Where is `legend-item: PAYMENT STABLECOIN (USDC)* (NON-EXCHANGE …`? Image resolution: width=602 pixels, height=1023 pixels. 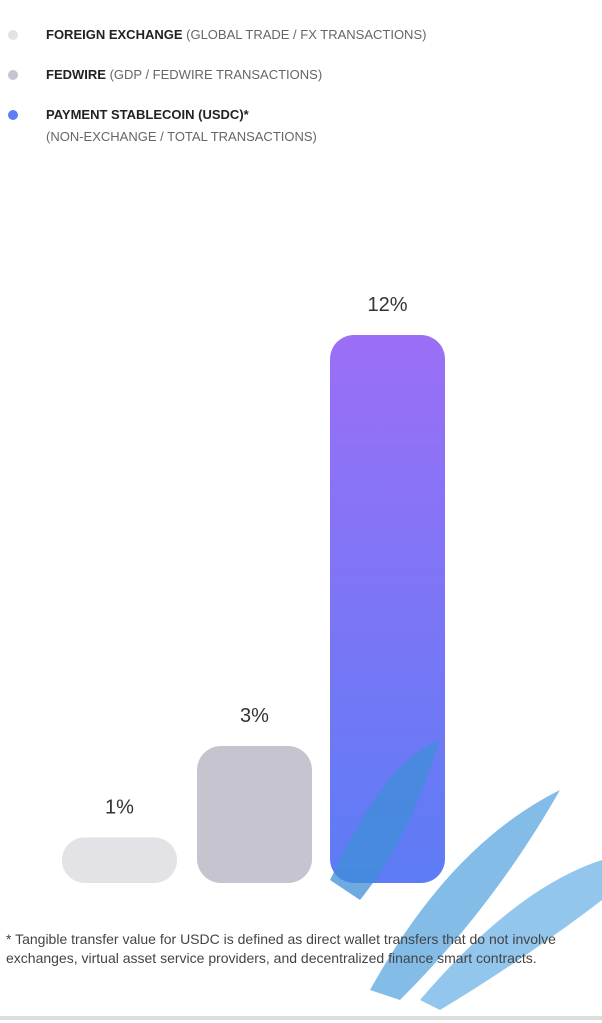
legend-item: PAYMENT STABLECOIN (USDC)* (NON-EXCHANGE … is located at coordinates (298, 126).